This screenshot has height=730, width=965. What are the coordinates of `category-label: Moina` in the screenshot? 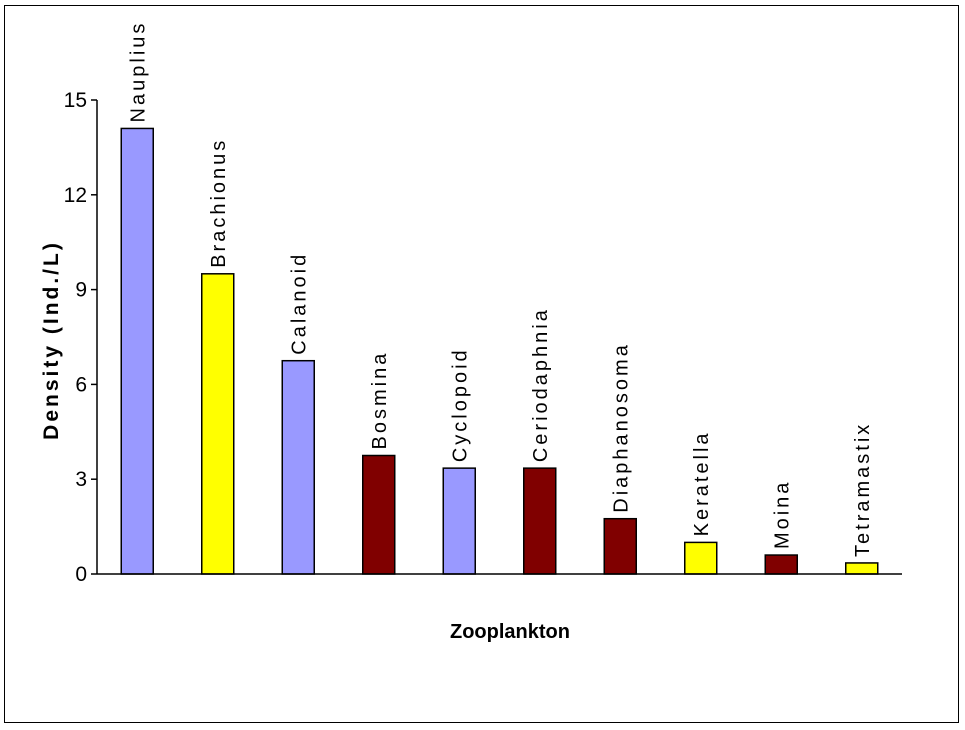 It's located at (782, 514).